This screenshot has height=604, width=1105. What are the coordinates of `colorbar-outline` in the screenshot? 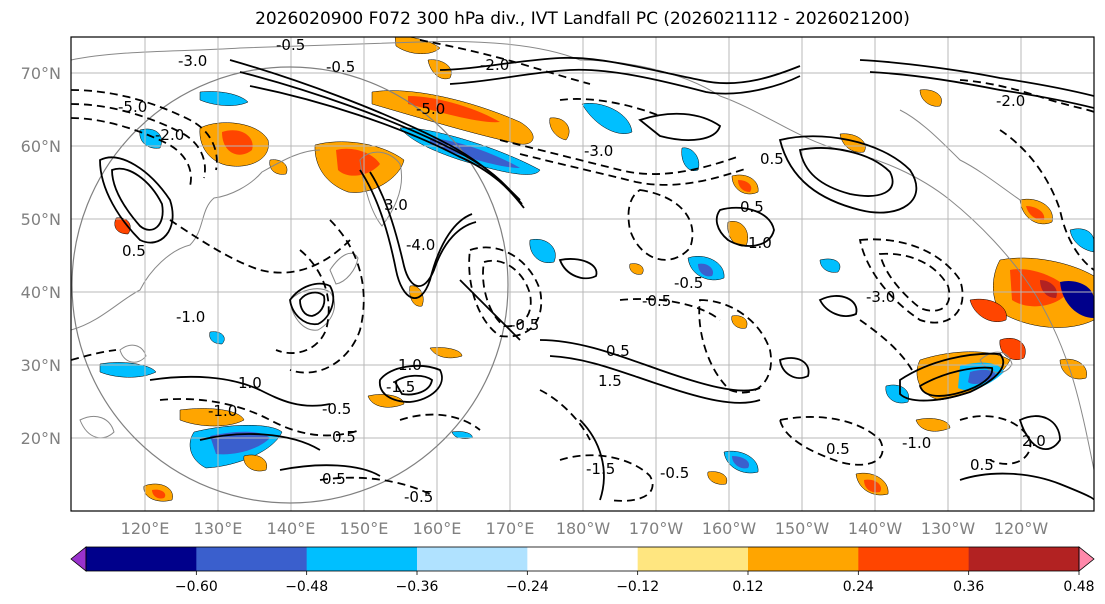 It's located at (582, 559).